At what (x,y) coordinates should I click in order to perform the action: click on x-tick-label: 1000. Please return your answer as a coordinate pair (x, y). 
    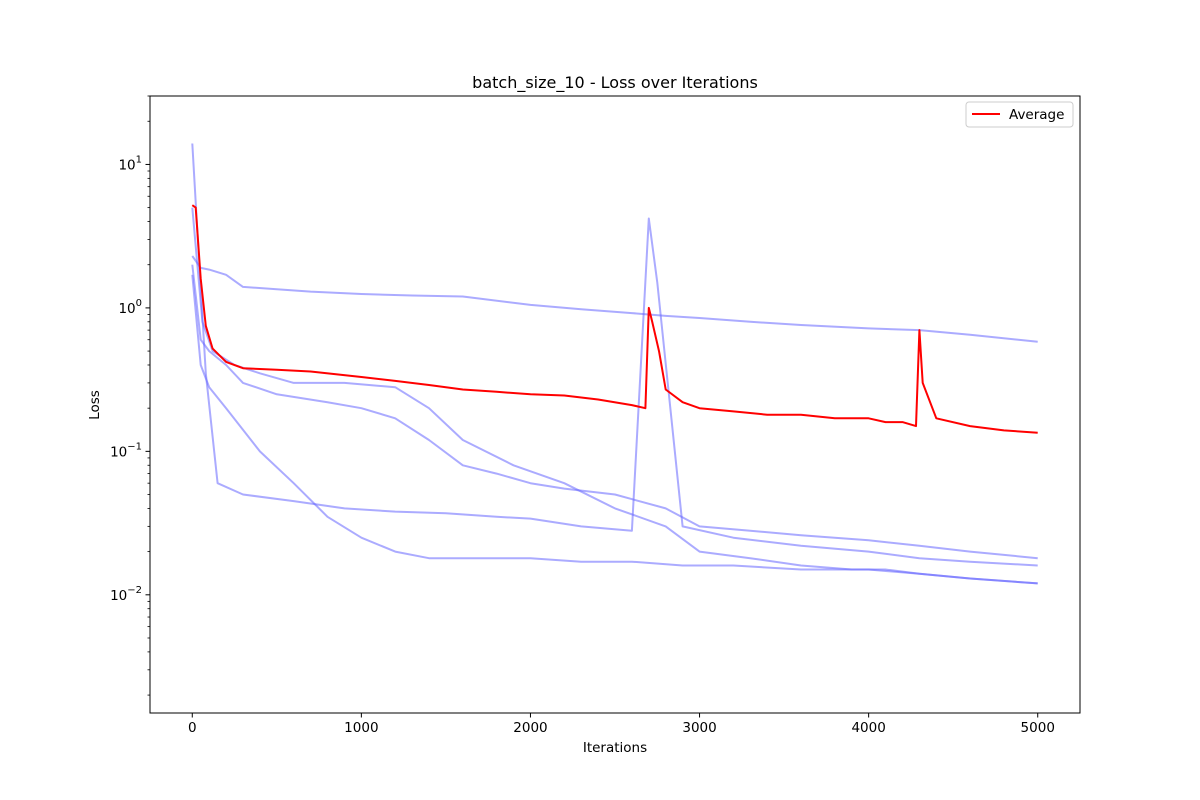
    Looking at the image, I should click on (361, 728).